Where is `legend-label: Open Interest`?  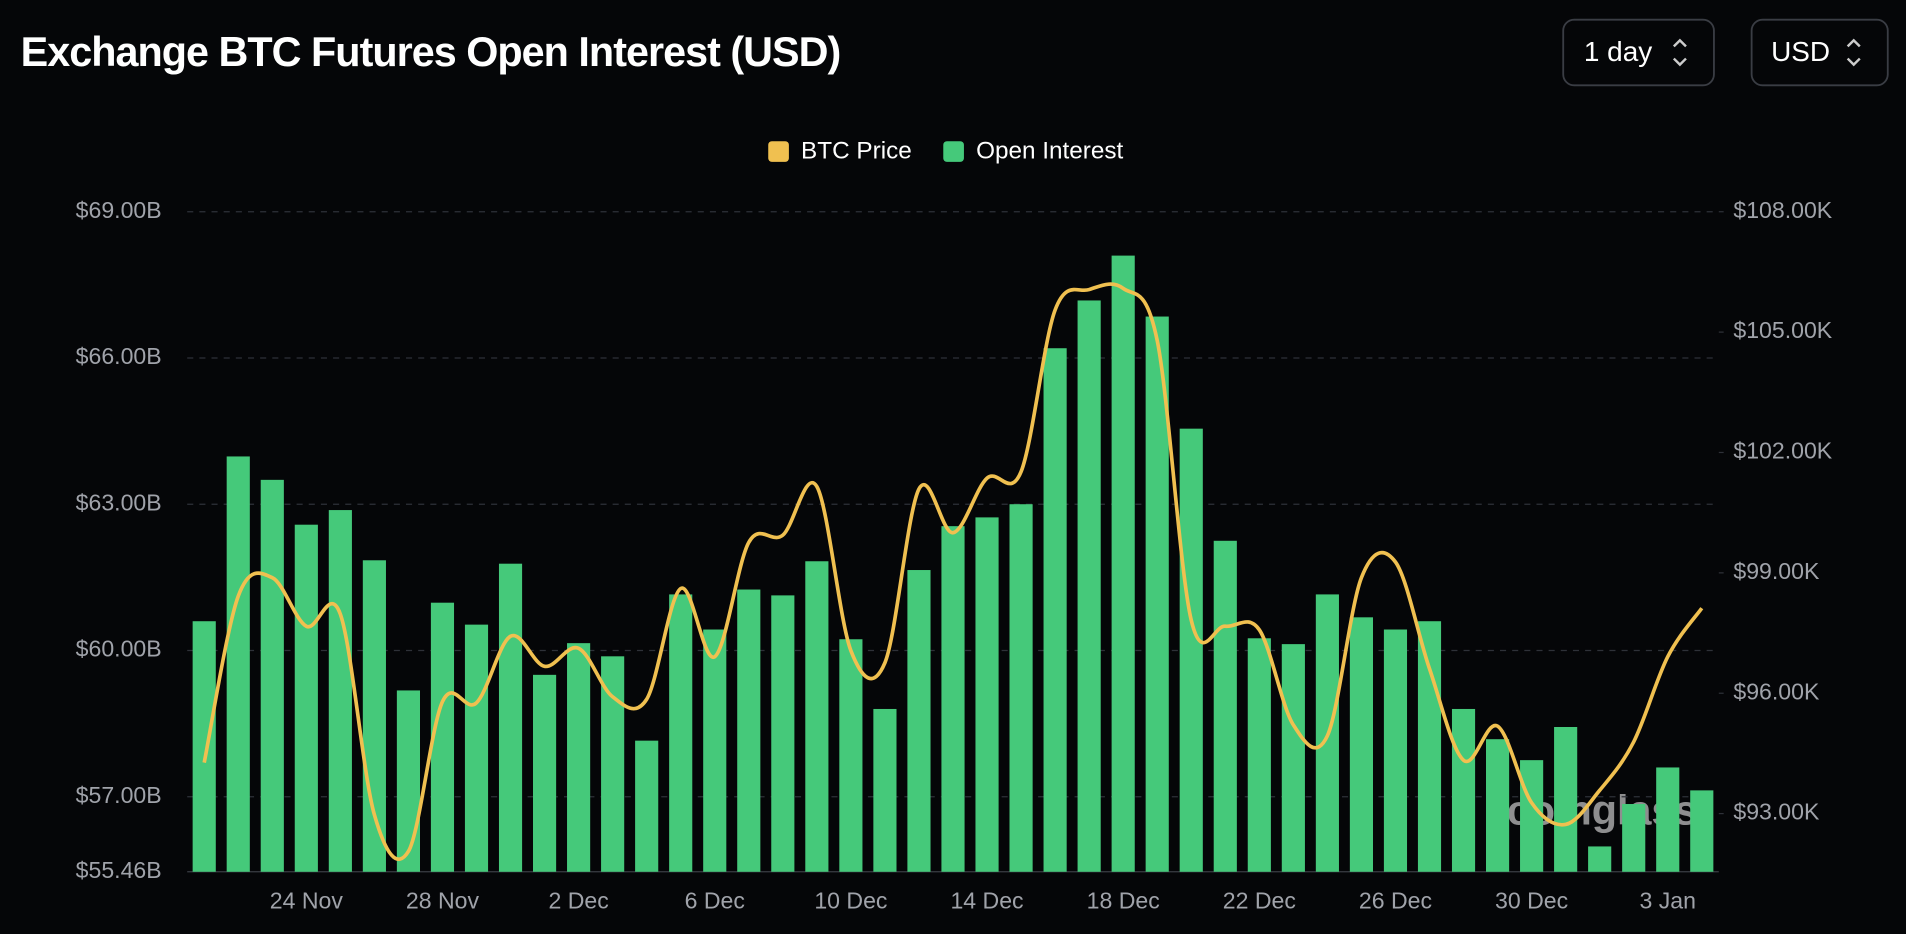
legend-label: Open Interest is located at coordinates (1049, 151).